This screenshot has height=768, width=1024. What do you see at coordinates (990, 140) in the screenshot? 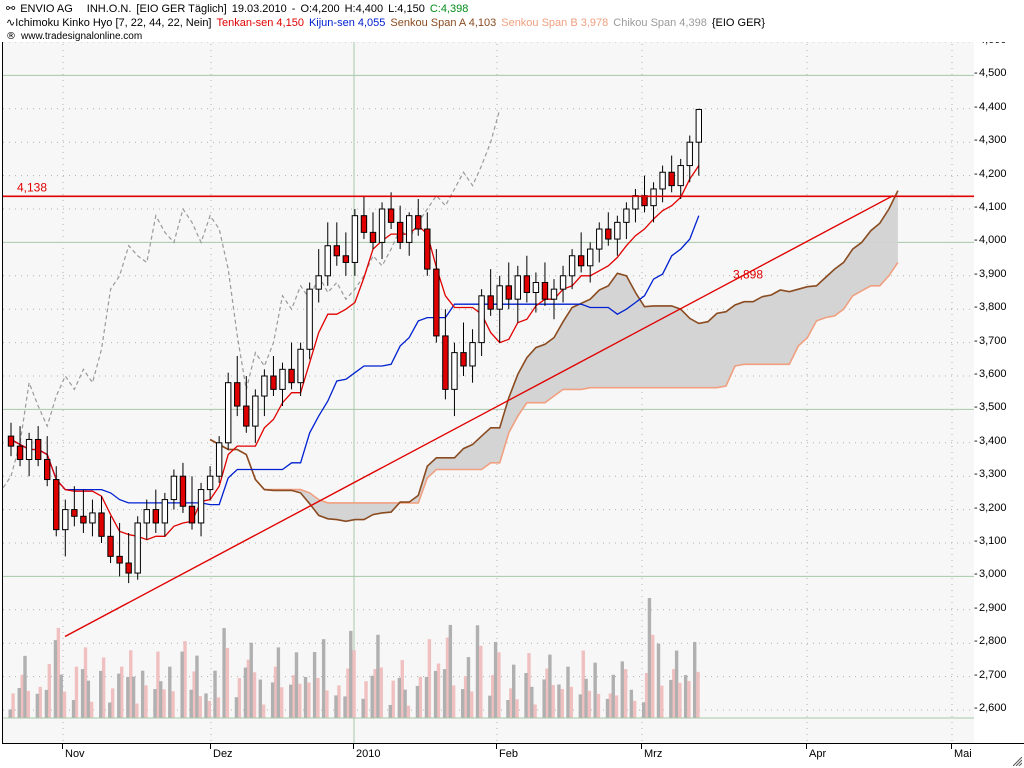
I see `price-tick-label: -4,300` at bounding box center [990, 140].